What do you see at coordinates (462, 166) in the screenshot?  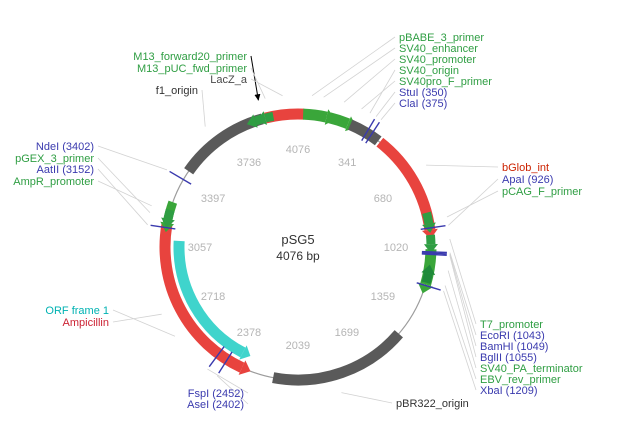 I see `leader-label-bglob-int` at bounding box center [462, 166].